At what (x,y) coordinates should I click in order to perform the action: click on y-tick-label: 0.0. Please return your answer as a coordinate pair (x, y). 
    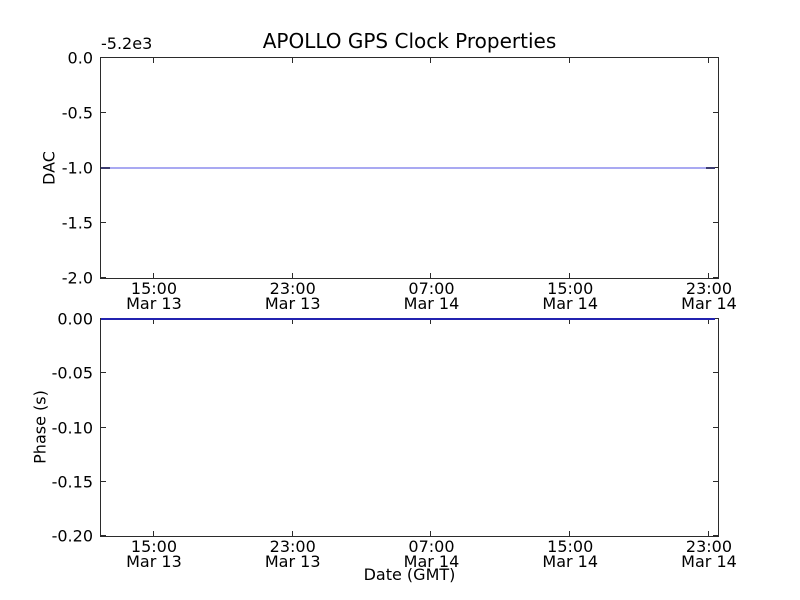
    Looking at the image, I should click on (80, 58).